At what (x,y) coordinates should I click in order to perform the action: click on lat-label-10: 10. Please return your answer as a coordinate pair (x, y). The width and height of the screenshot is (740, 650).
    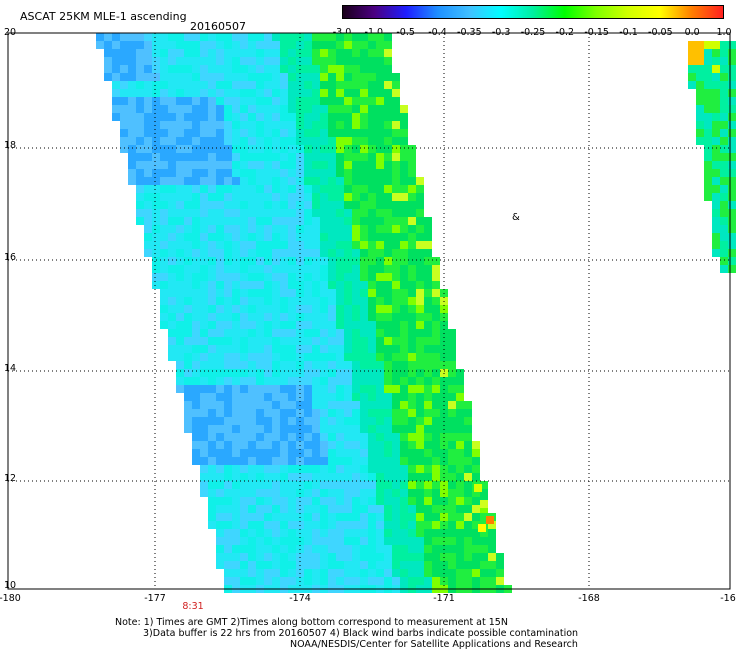
    Looking at the image, I should click on (10, 585).